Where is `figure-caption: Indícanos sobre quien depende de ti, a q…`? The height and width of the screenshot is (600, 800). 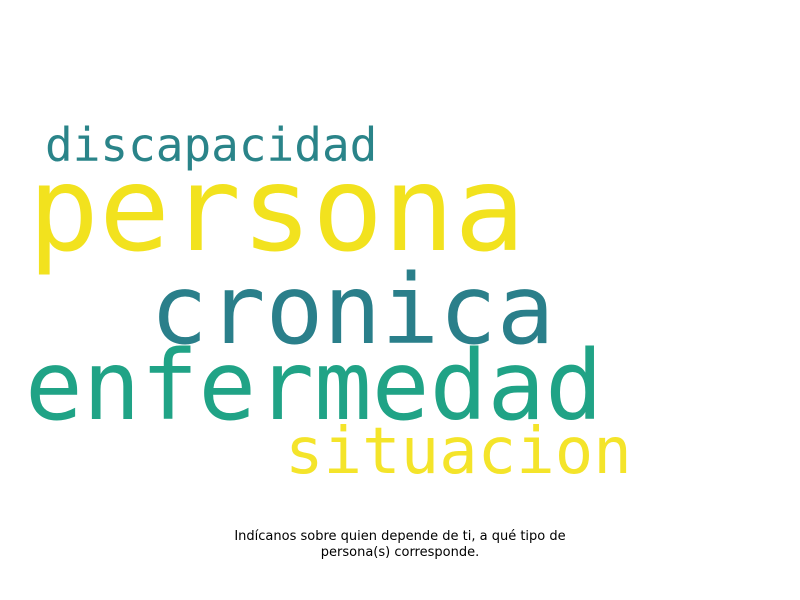 figure-caption: Indícanos sobre quien depende de ti, a q… is located at coordinates (400, 545).